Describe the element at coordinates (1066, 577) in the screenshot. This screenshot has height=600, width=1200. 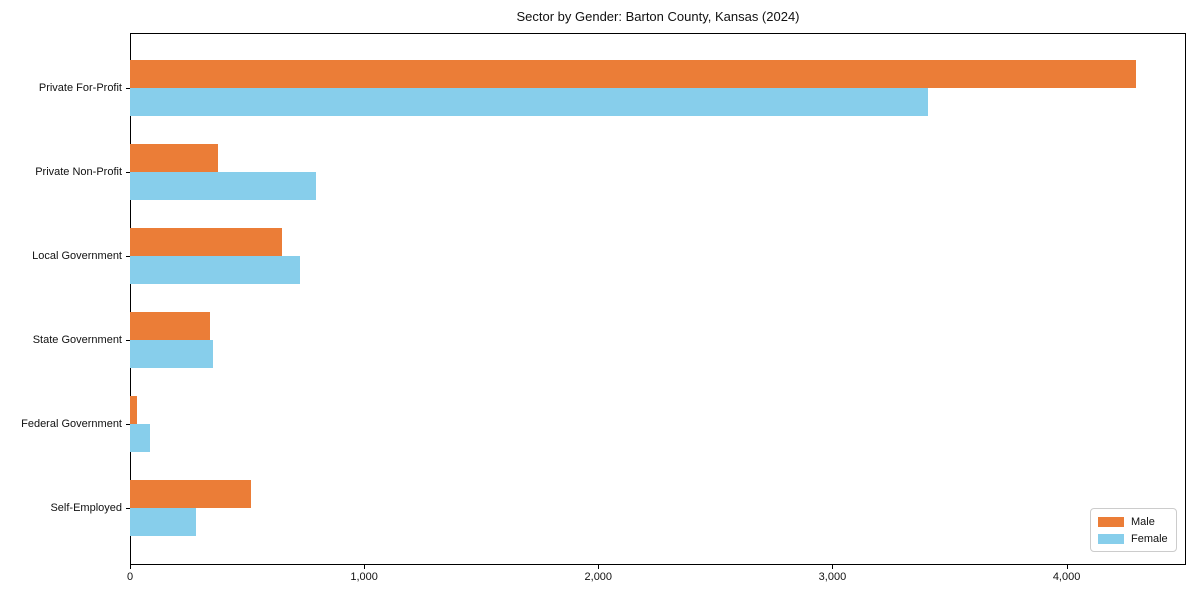
I see `x-tick-label: 4,000` at that location.